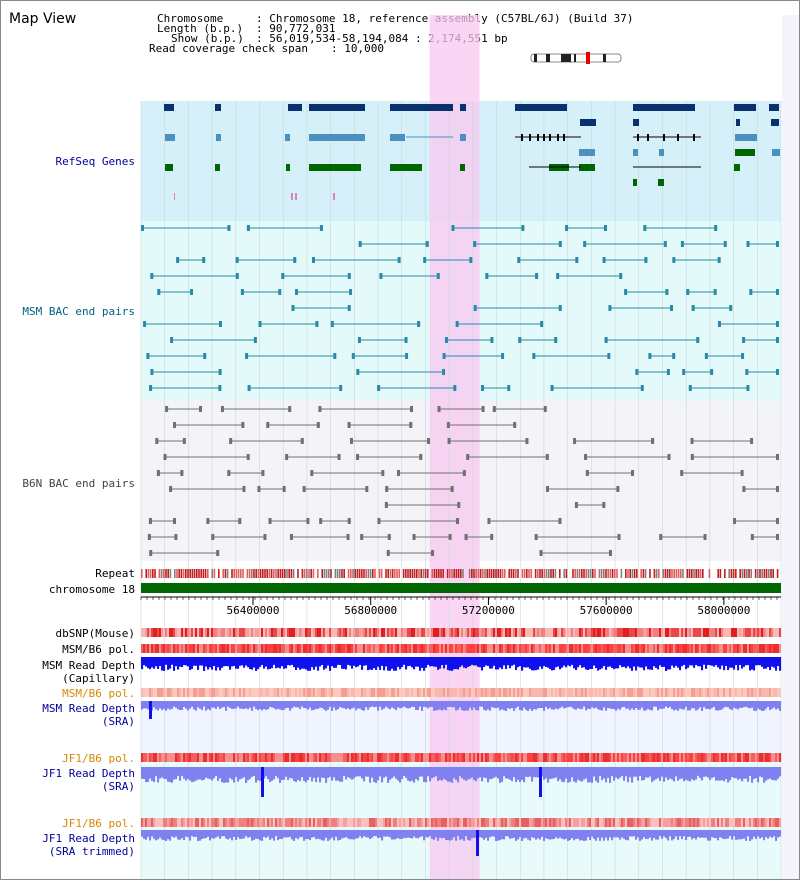  What do you see at coordinates (88, 838) in the screenshot?
I see `track-label-jf1-depth-trimmed: JF1 Read Depth` at bounding box center [88, 838].